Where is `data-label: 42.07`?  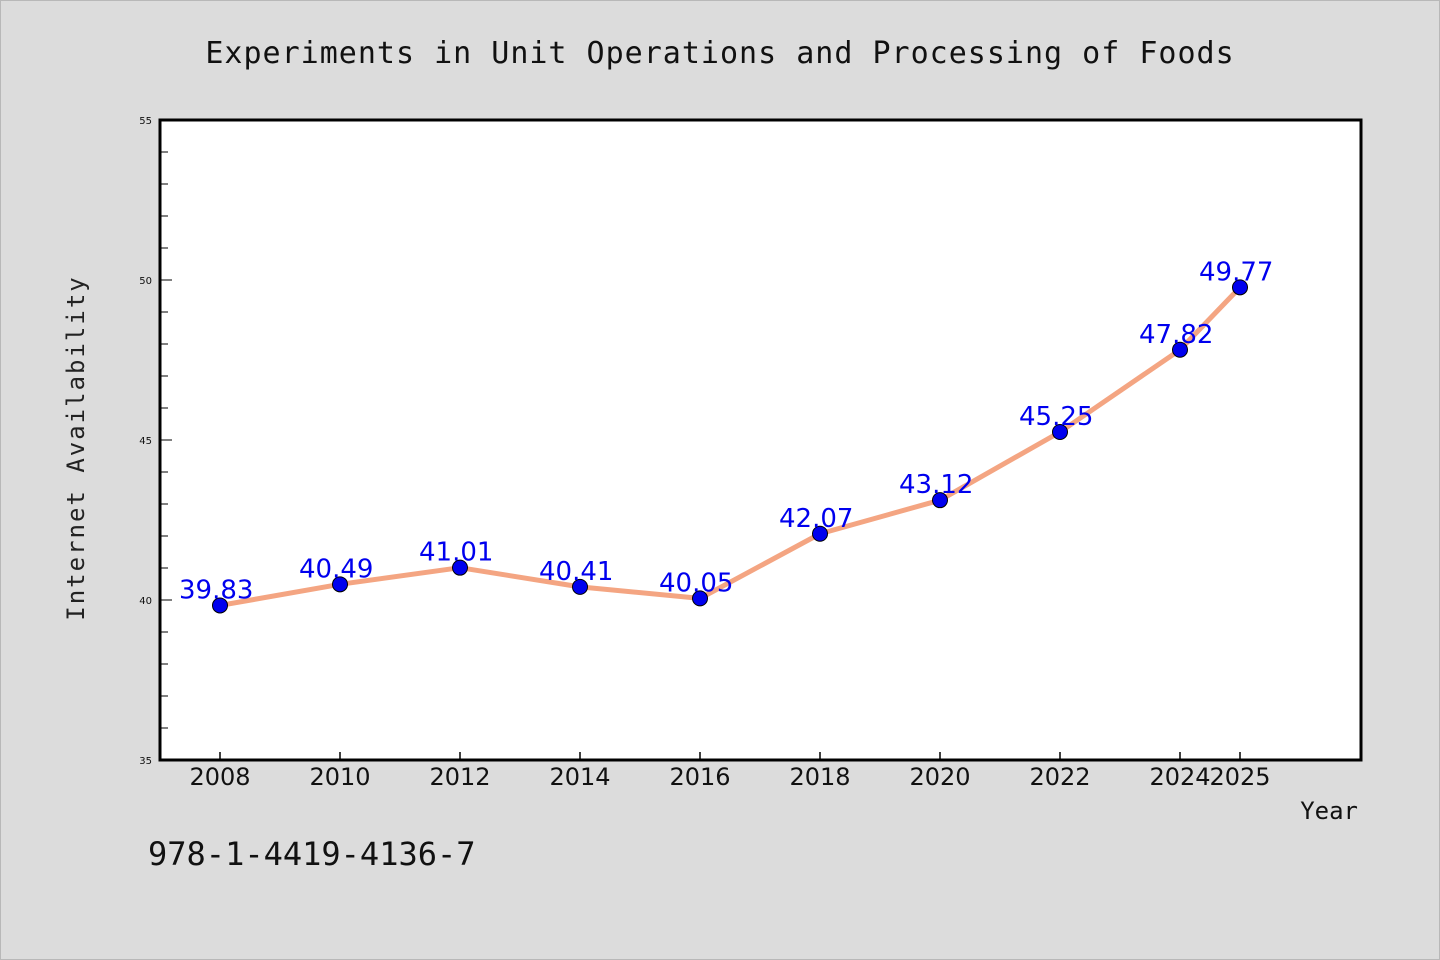 data-label: 42.07 is located at coordinates (816, 519).